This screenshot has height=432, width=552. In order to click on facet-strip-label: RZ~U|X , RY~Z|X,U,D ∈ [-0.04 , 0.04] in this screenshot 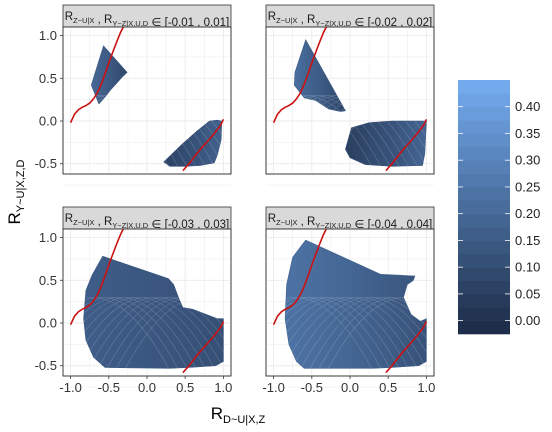, I will do `click(350, 222)`.